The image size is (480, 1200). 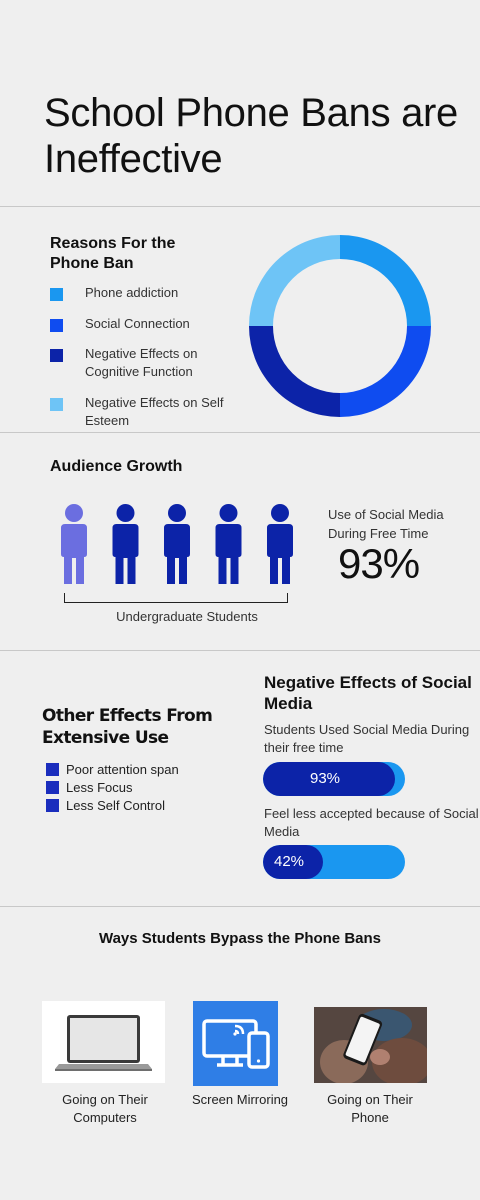 I want to click on list-item: Less Focus, so click(x=112, y=787).